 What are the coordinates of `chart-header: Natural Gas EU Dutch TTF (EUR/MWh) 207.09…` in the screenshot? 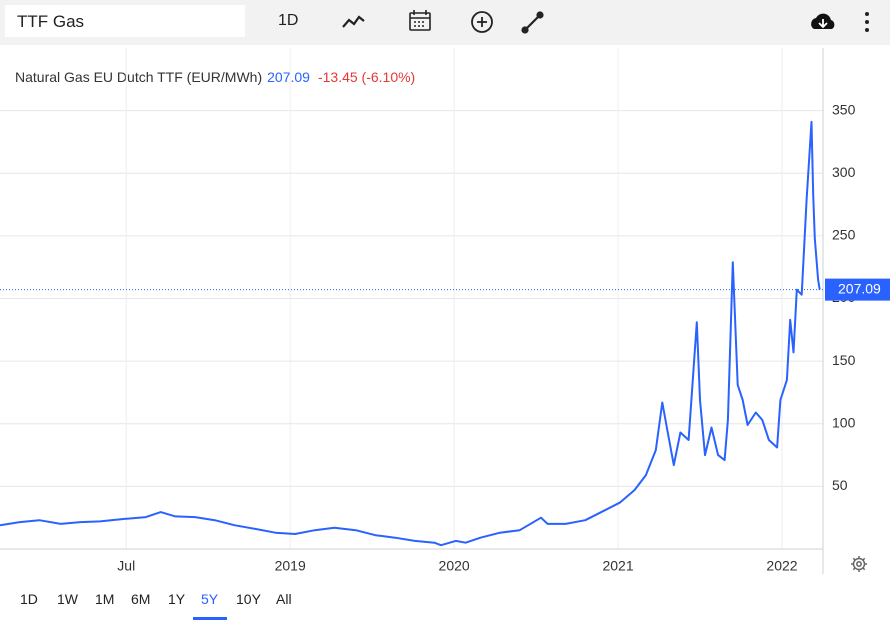 It's located at (215, 77).